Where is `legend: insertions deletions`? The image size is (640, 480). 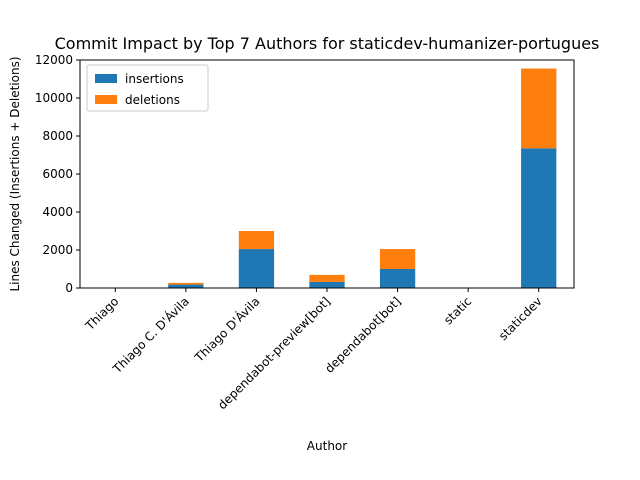 legend: insertions deletions is located at coordinates (147, 88).